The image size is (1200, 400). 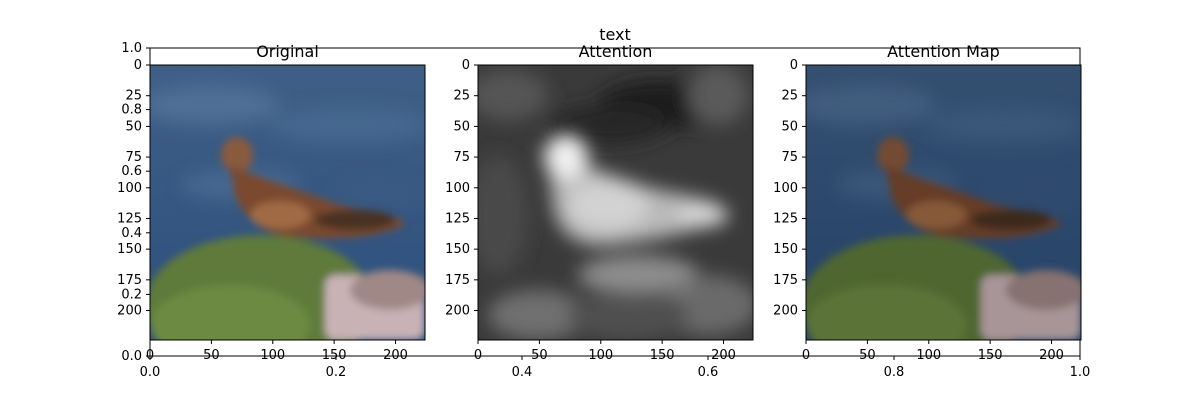 What do you see at coordinates (150, 372) in the screenshot?
I see `bg-x-tick-label: 0.0` at bounding box center [150, 372].